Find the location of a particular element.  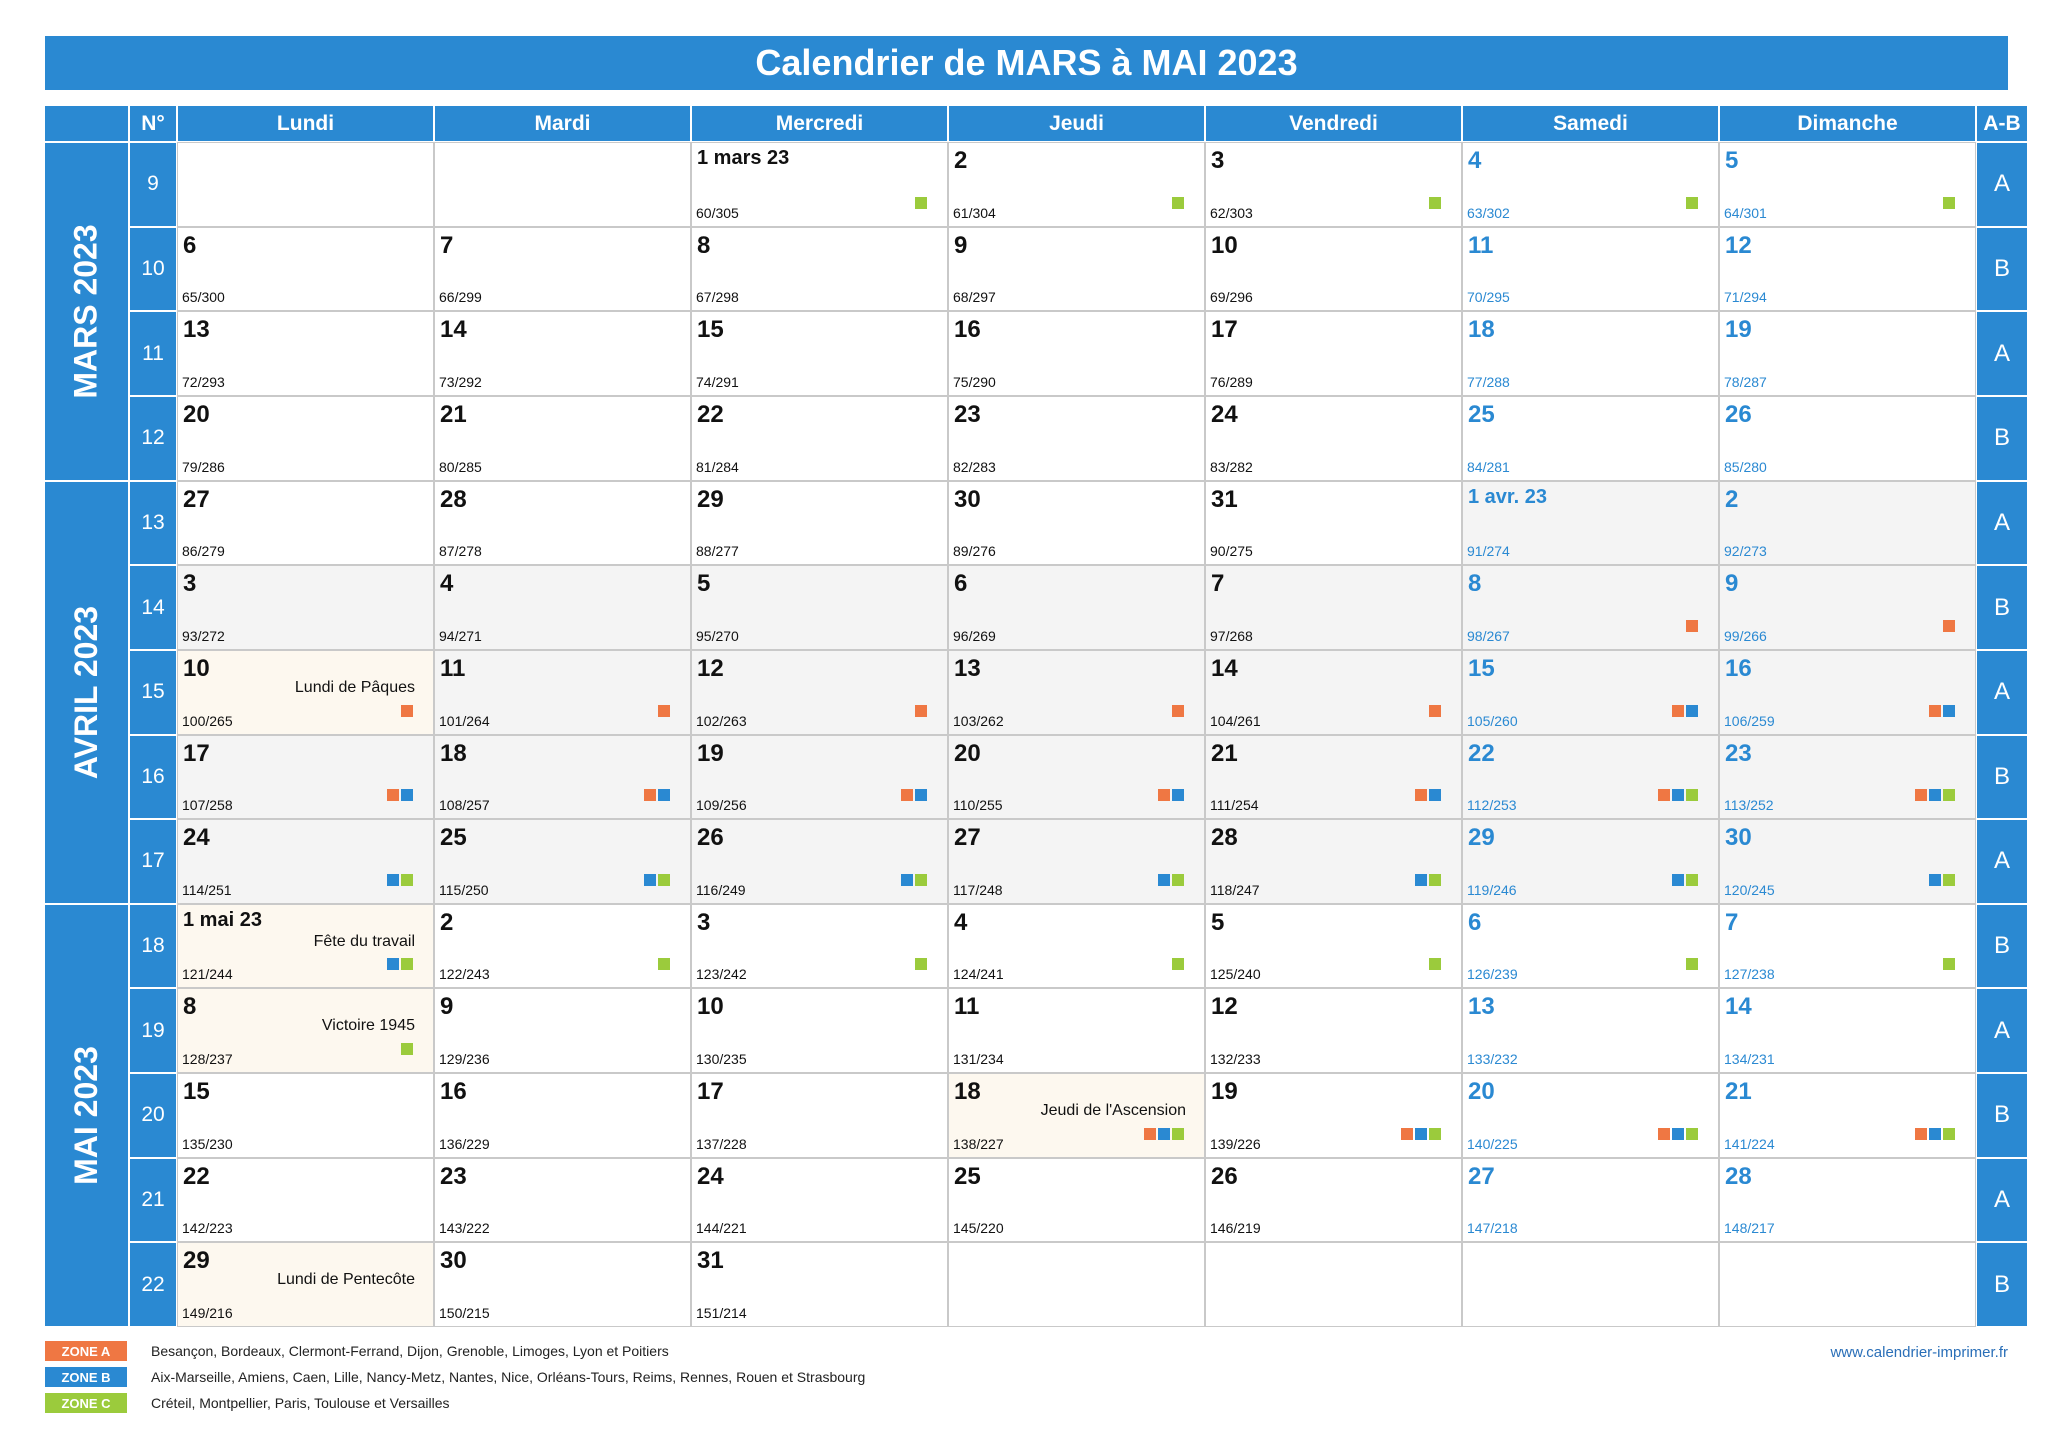

month-label: MARS 2023 is located at coordinates (86, 311).